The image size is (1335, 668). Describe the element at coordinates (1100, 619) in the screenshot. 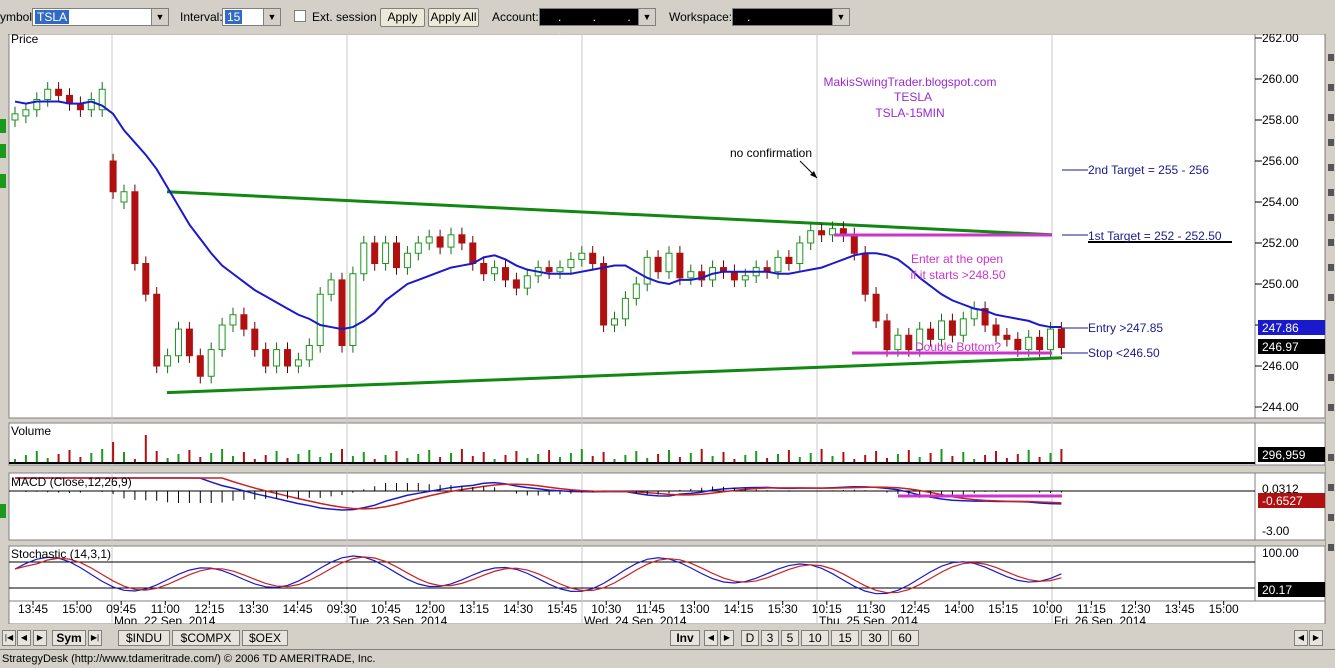

I see `date-label: Fri, 26 Sep, 2014` at that location.